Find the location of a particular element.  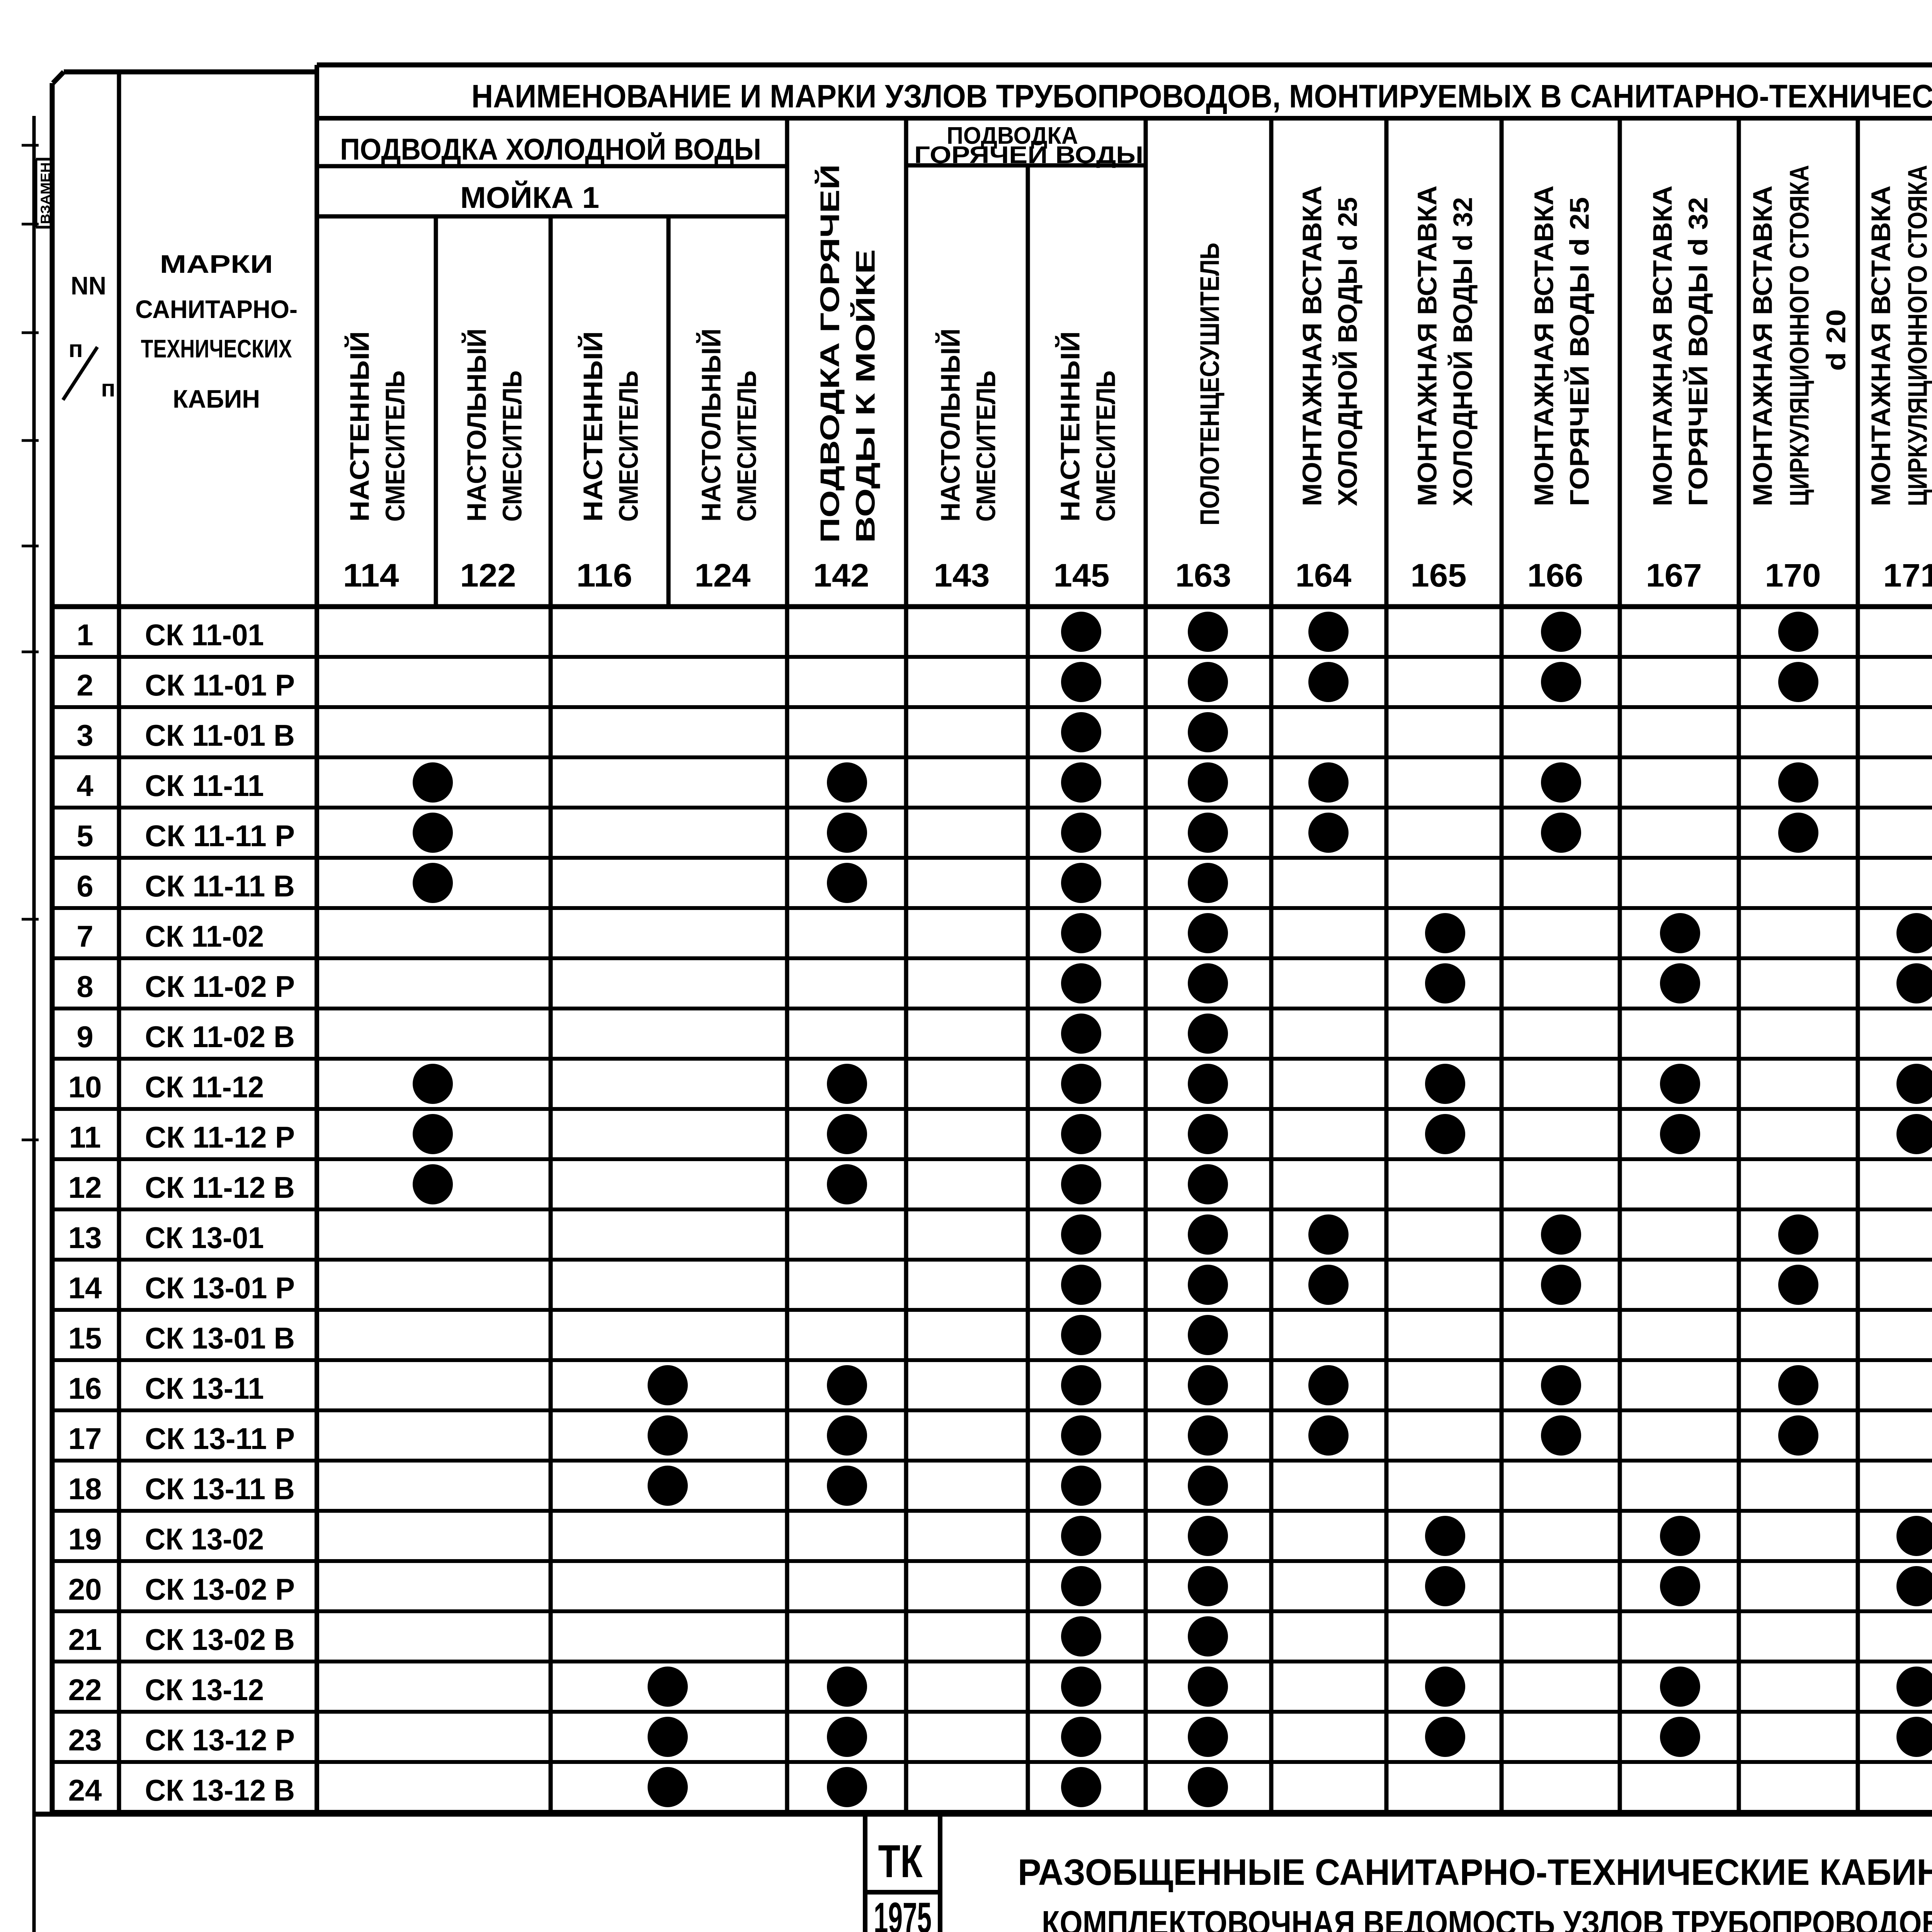

svg-text: СК 11-11 В is located at coordinates (220, 886).